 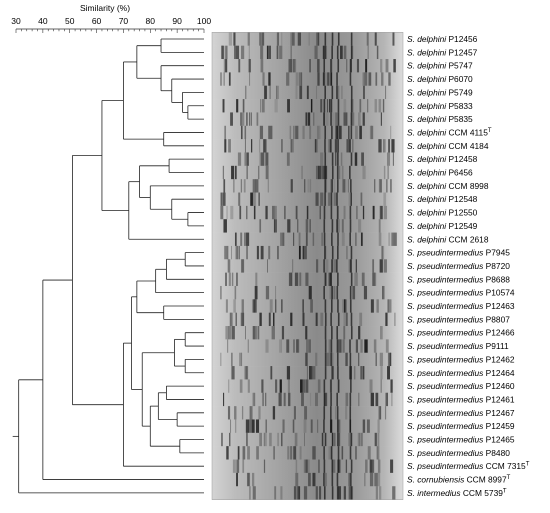 I want to click on tick-label-90: 90, so click(x=177, y=21).